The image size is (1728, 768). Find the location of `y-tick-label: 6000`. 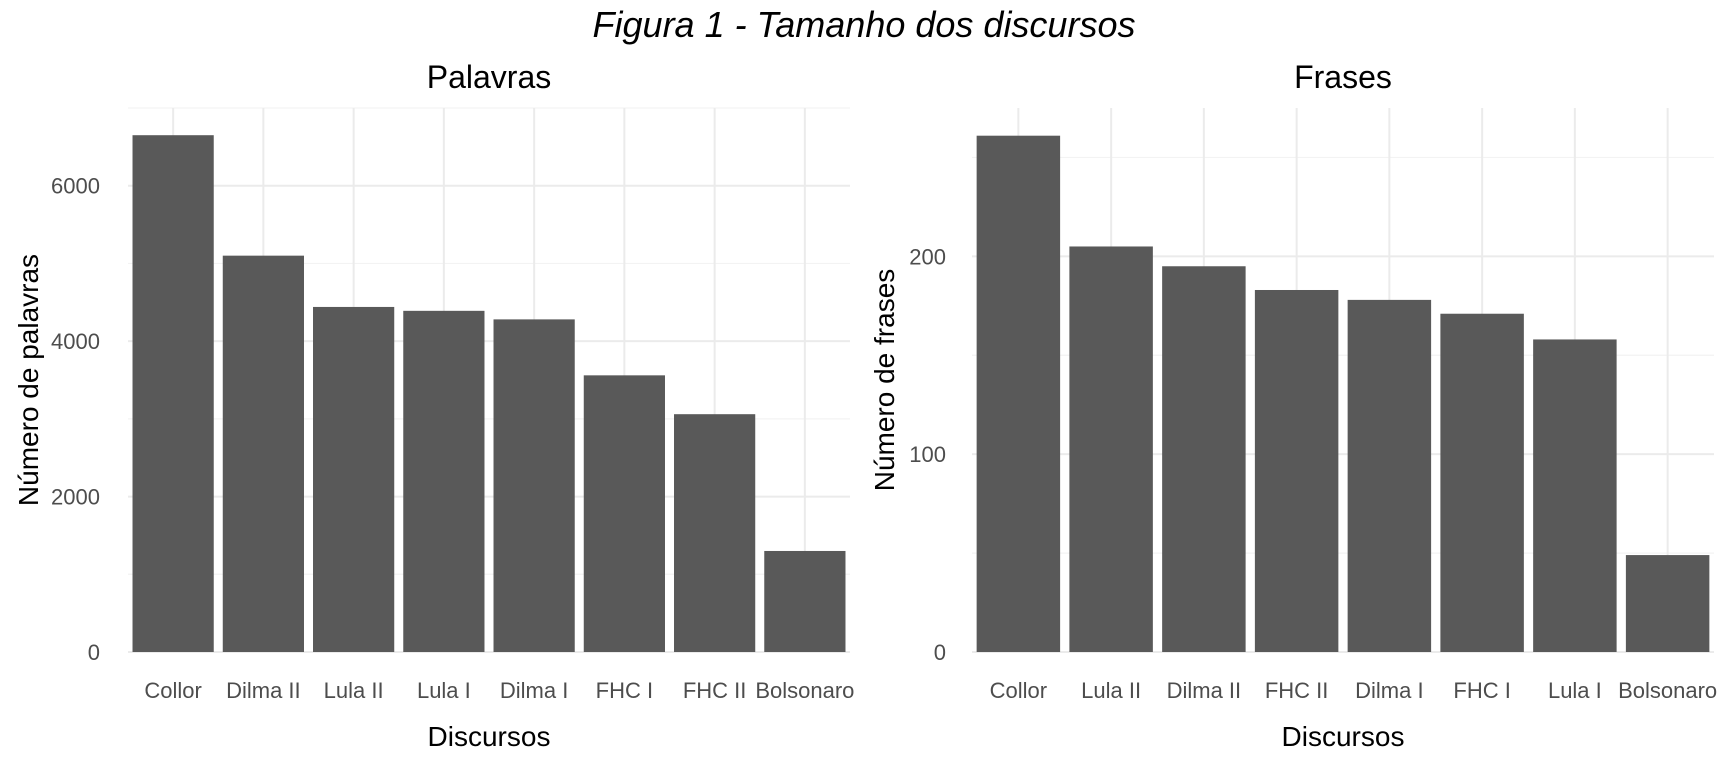

y-tick-label: 6000 is located at coordinates (75, 186).